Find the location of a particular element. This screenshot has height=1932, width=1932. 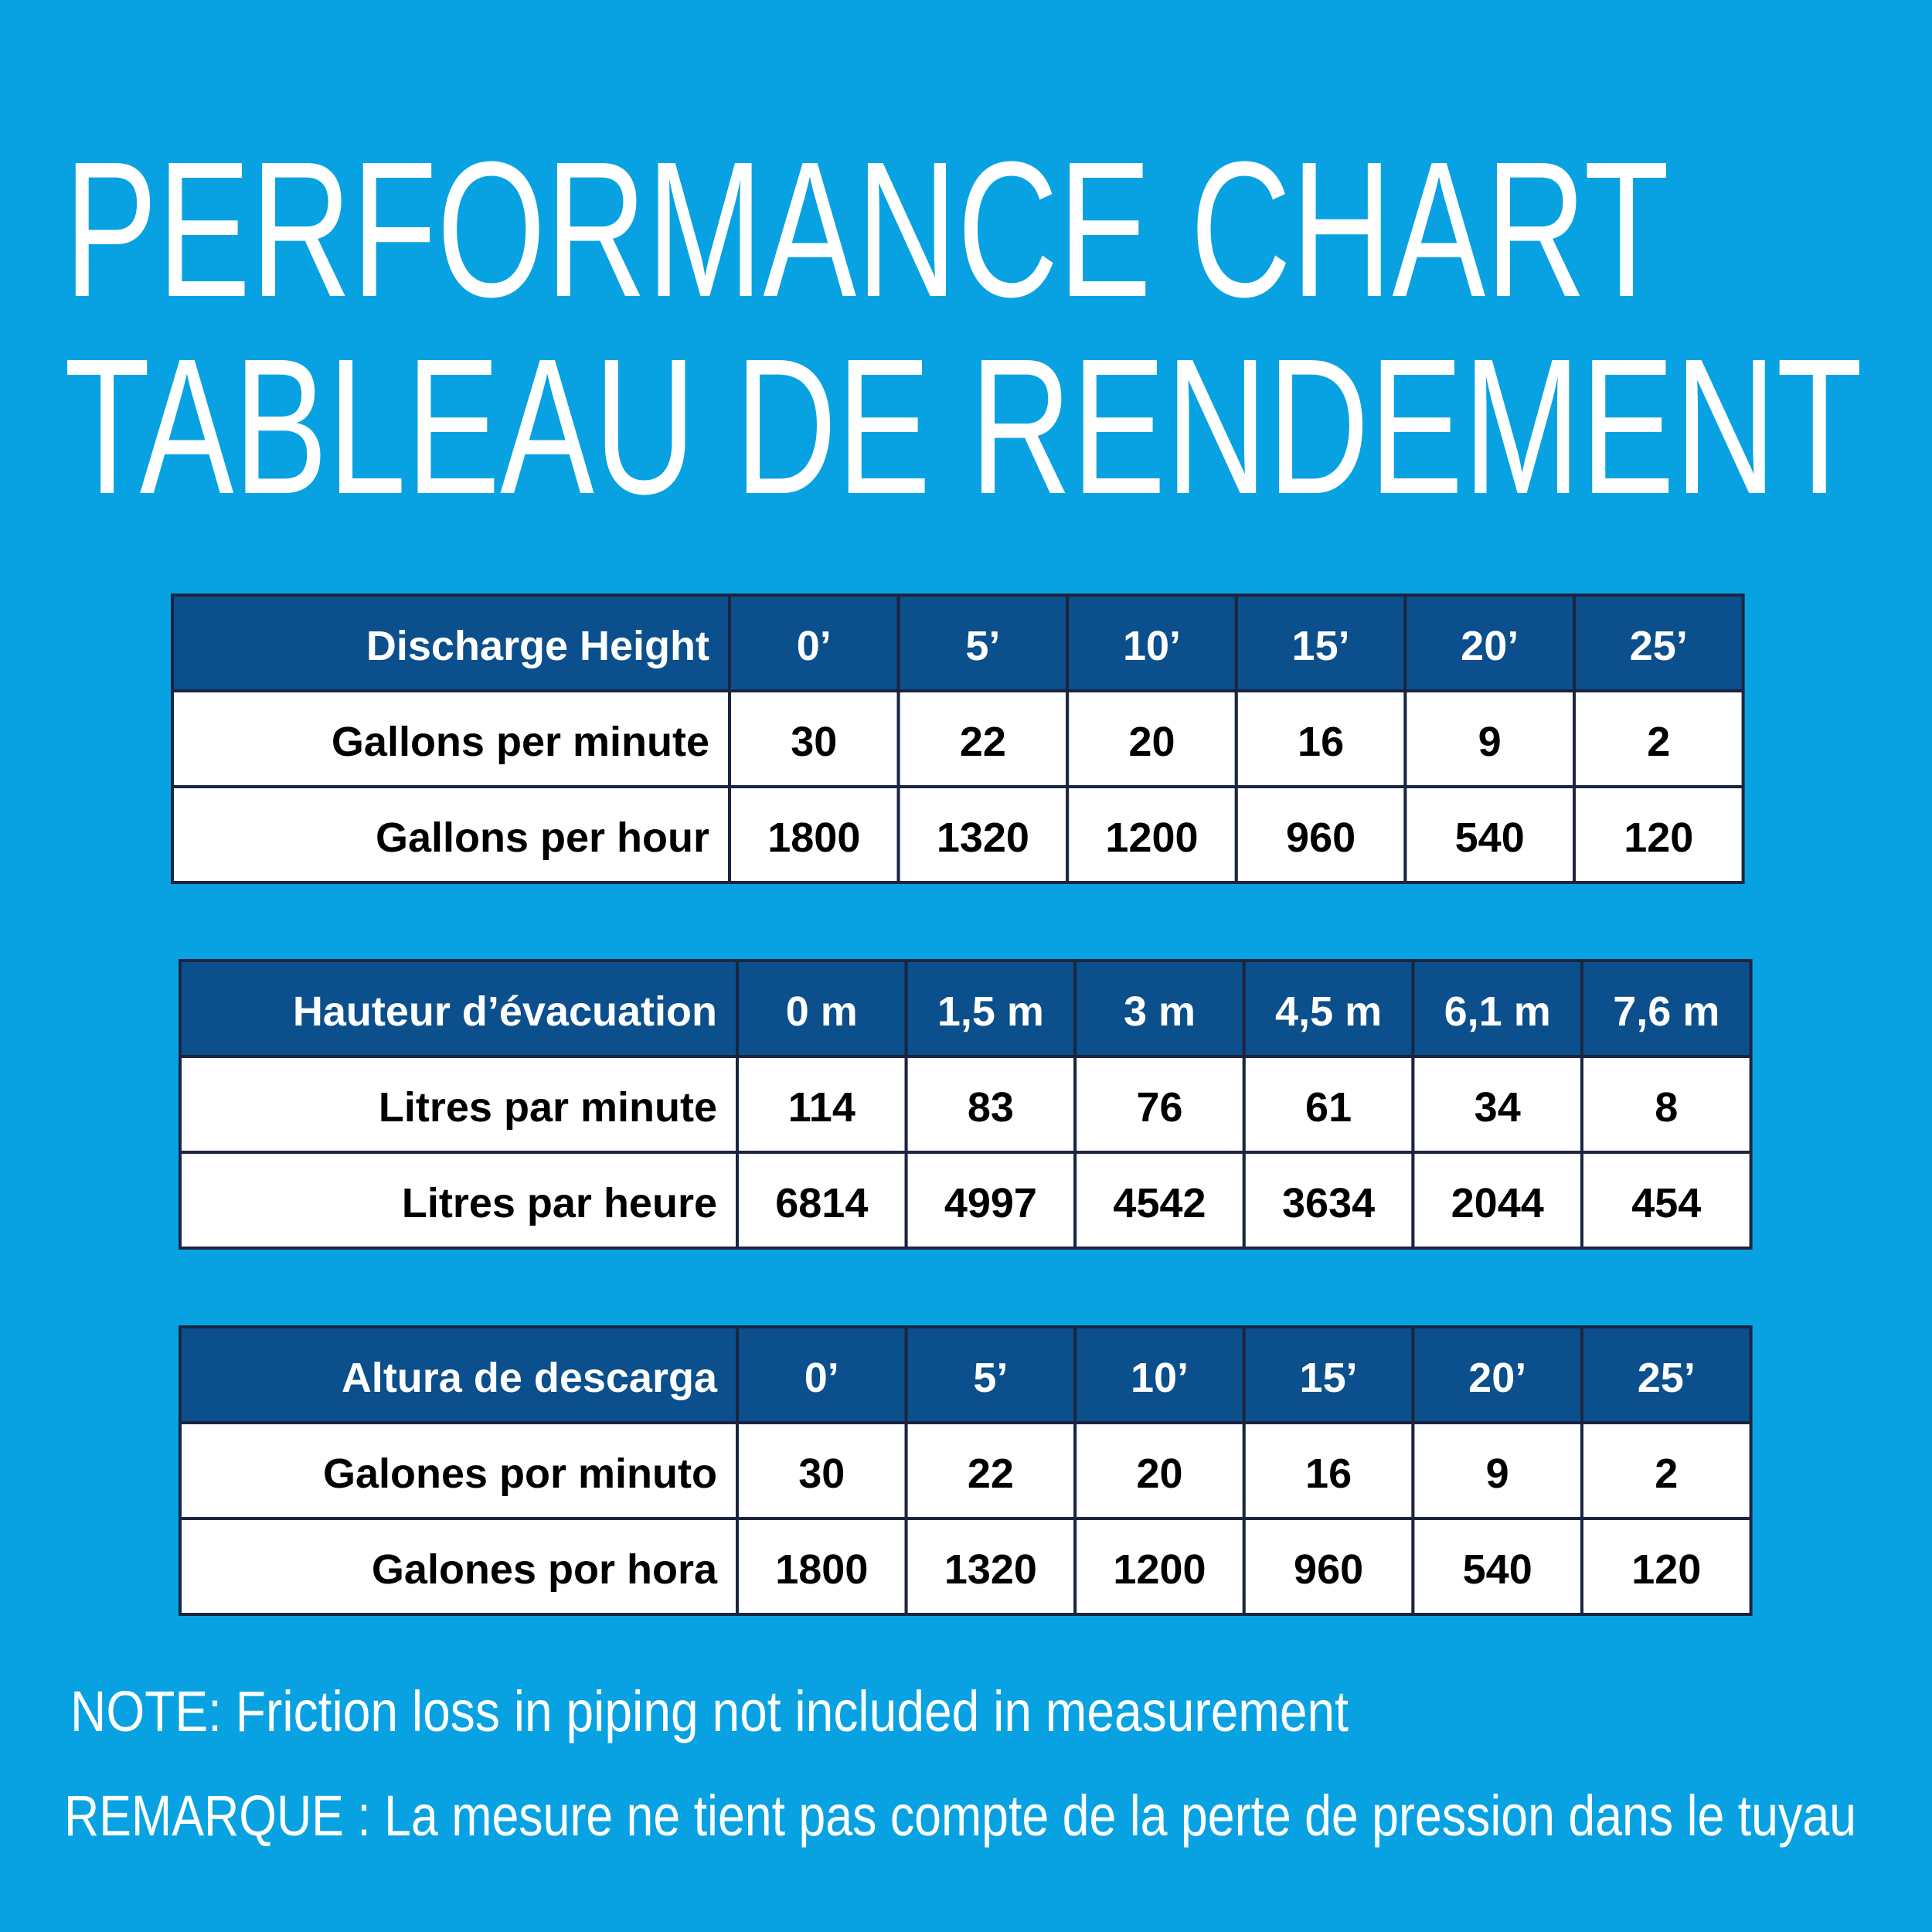

title: PERFORMANCE CHART is located at coordinates (866, 229).